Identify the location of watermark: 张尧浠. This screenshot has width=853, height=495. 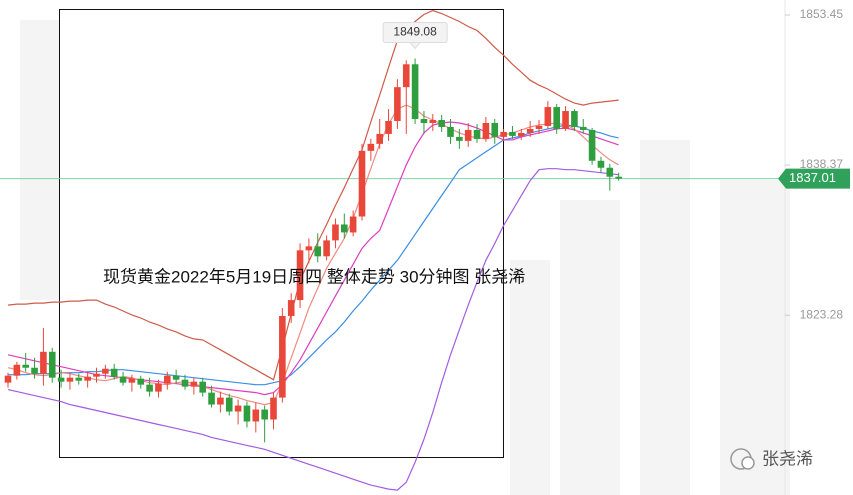
(787, 458).